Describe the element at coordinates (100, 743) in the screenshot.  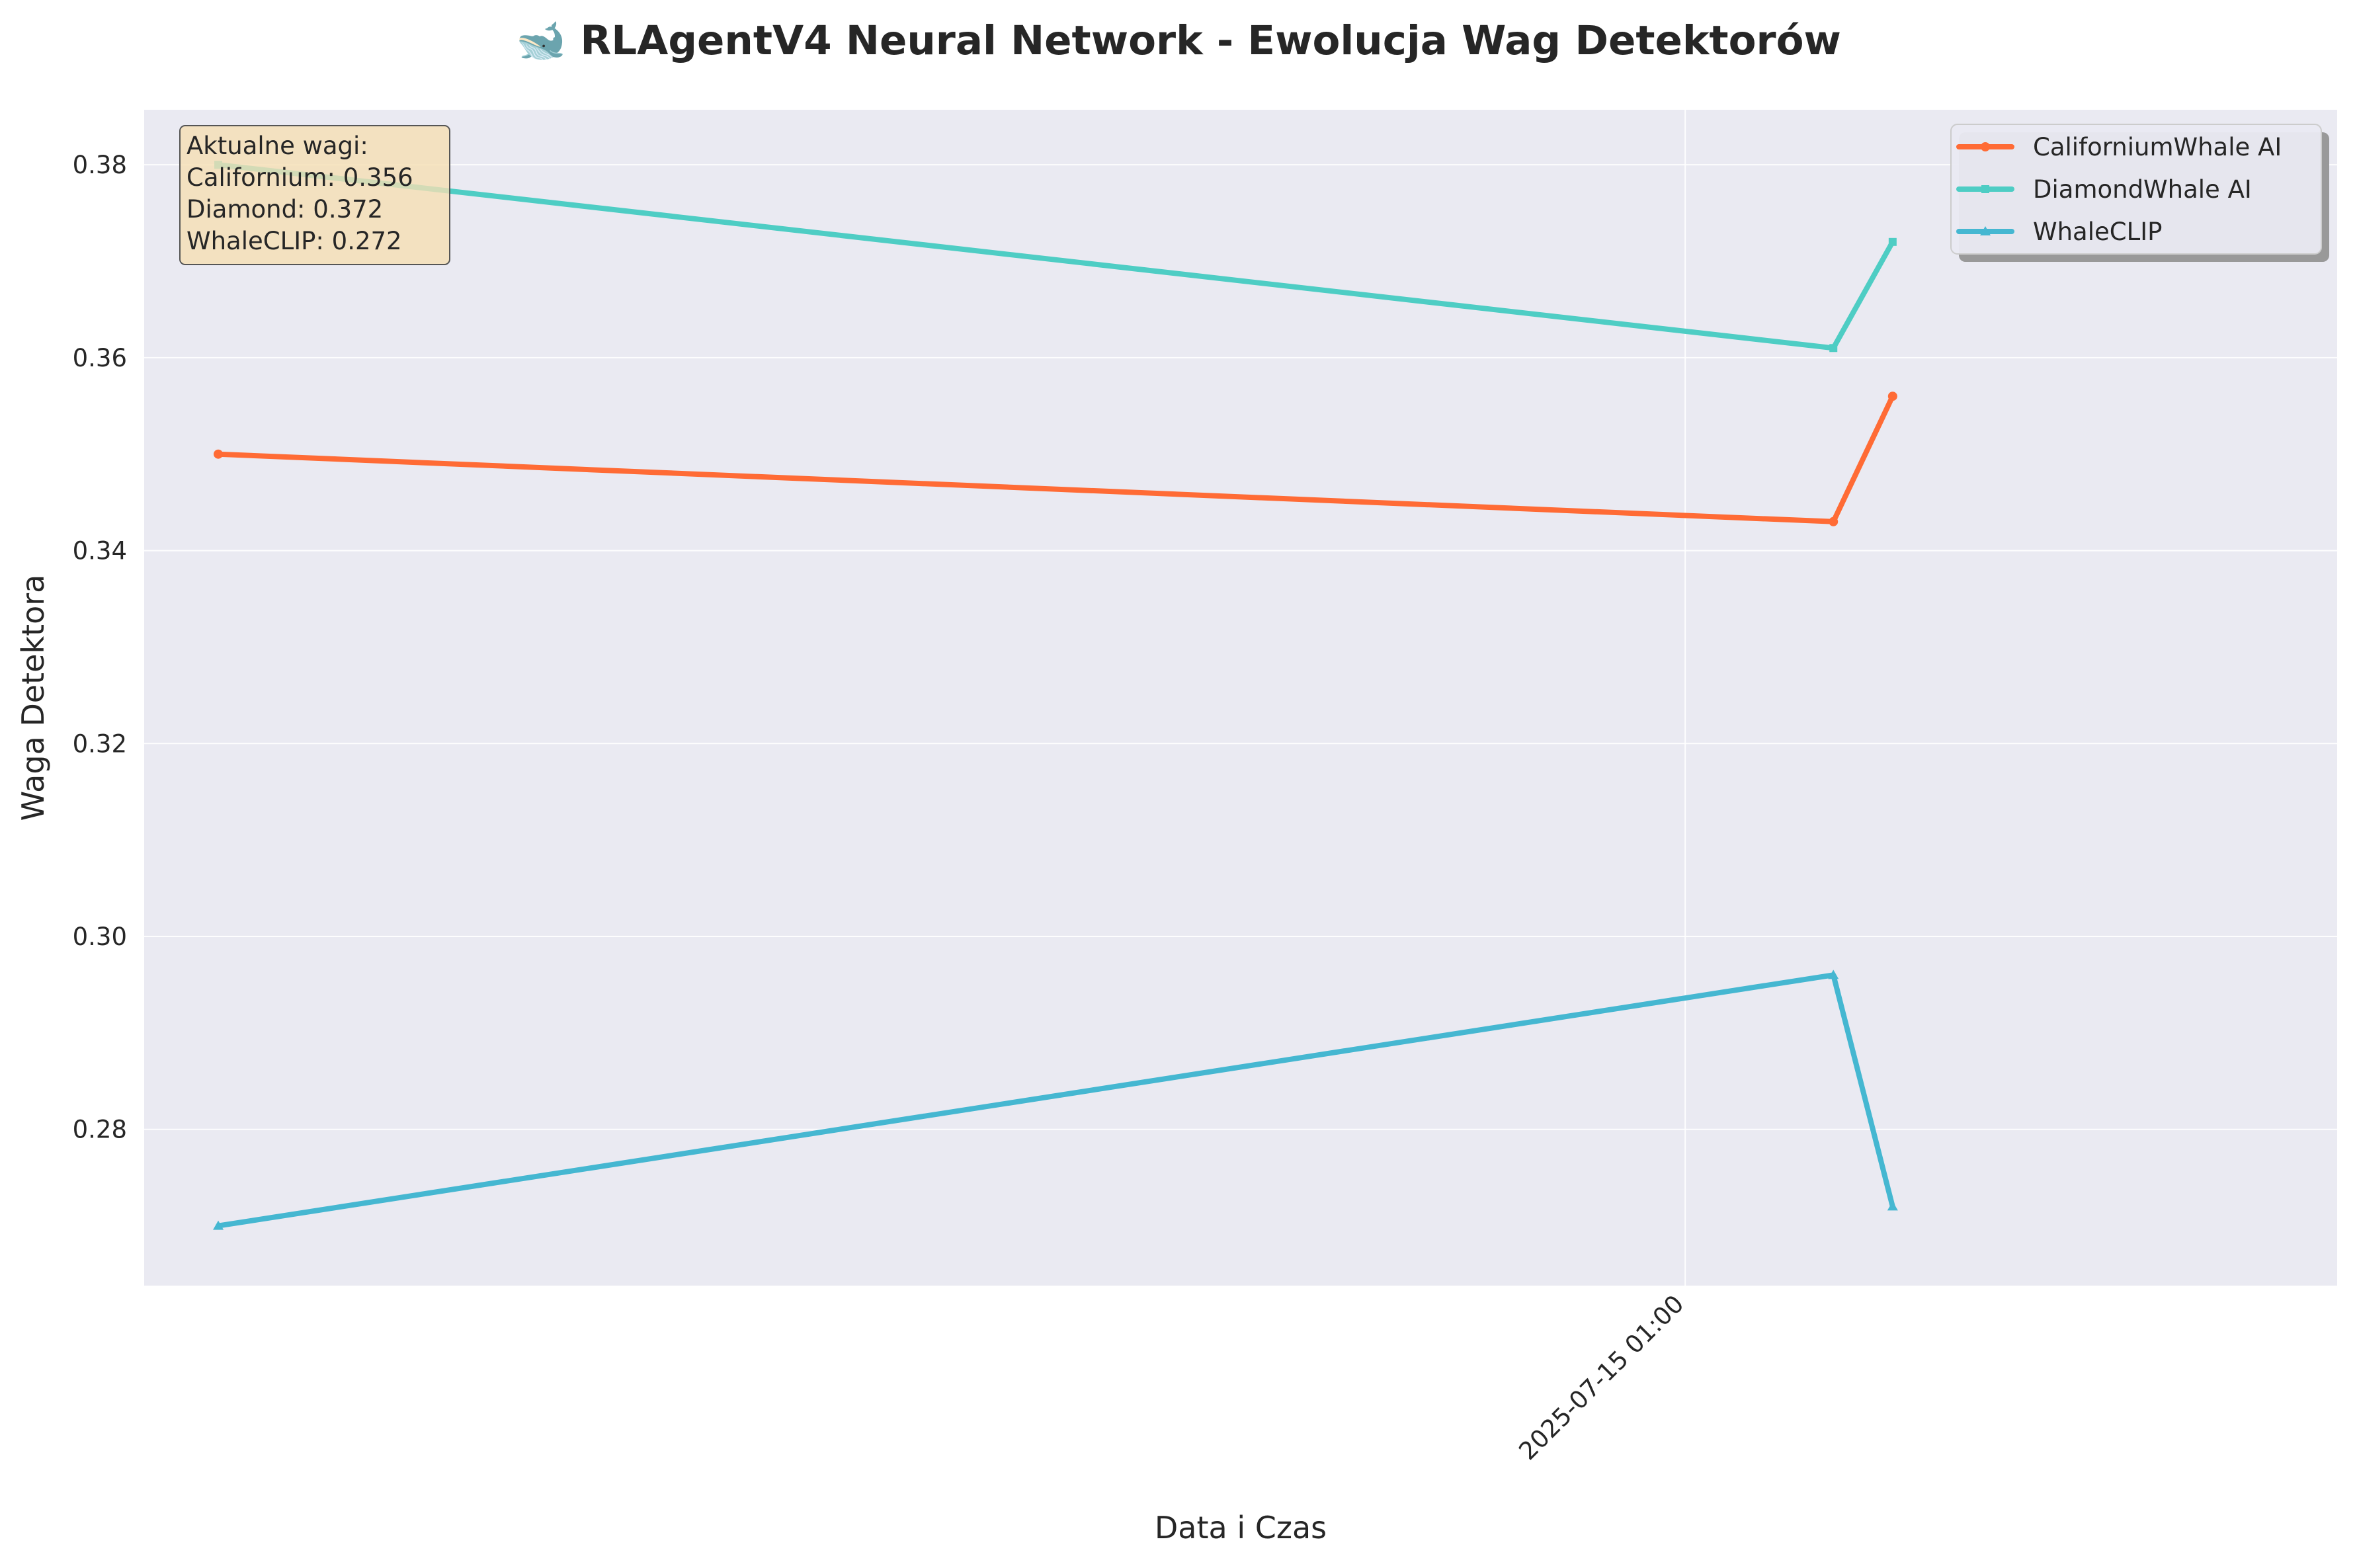
I see `y-tick-label: 0.32` at that location.